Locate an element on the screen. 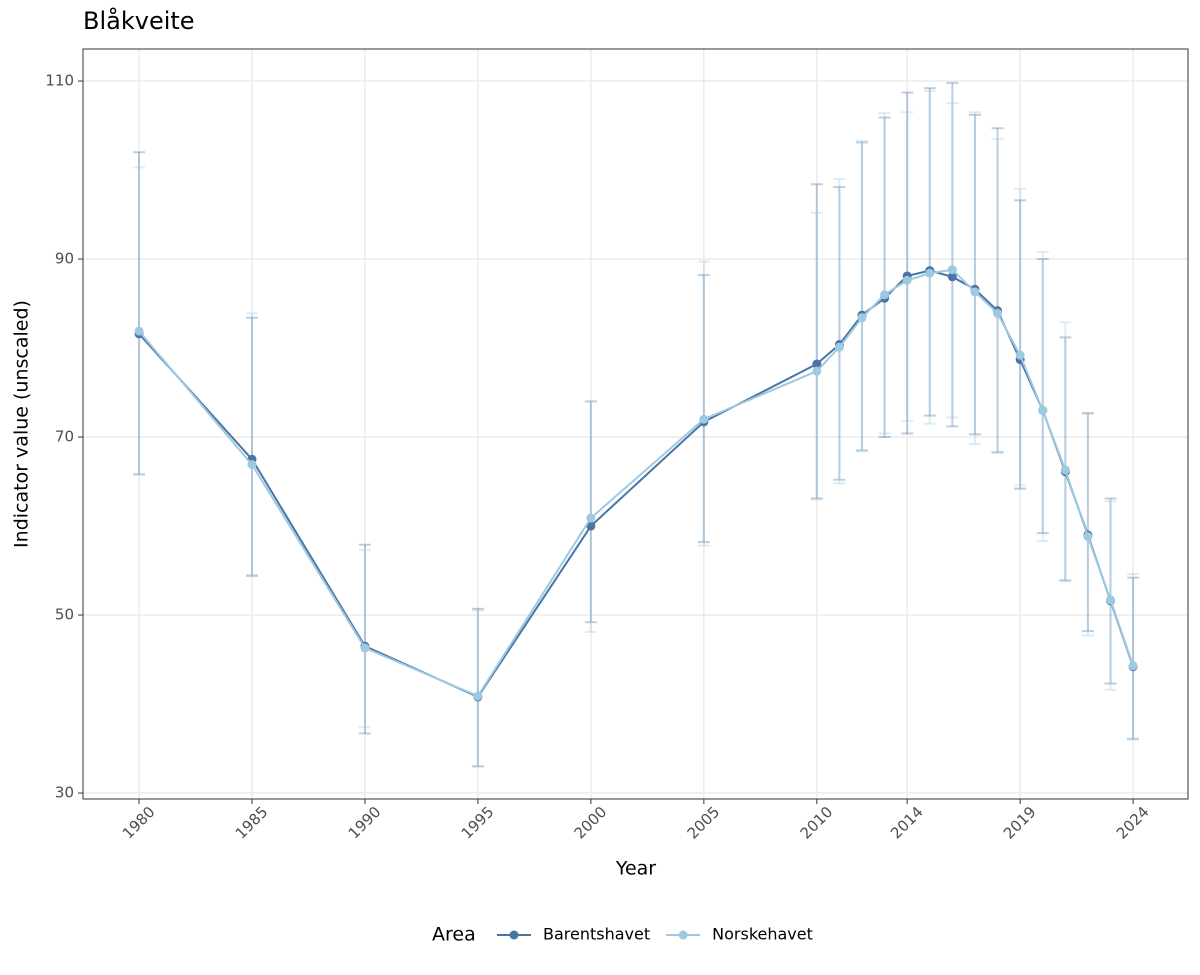 The width and height of the screenshot is (1200, 975). x-tick-label: 1985 is located at coordinates (252, 823).